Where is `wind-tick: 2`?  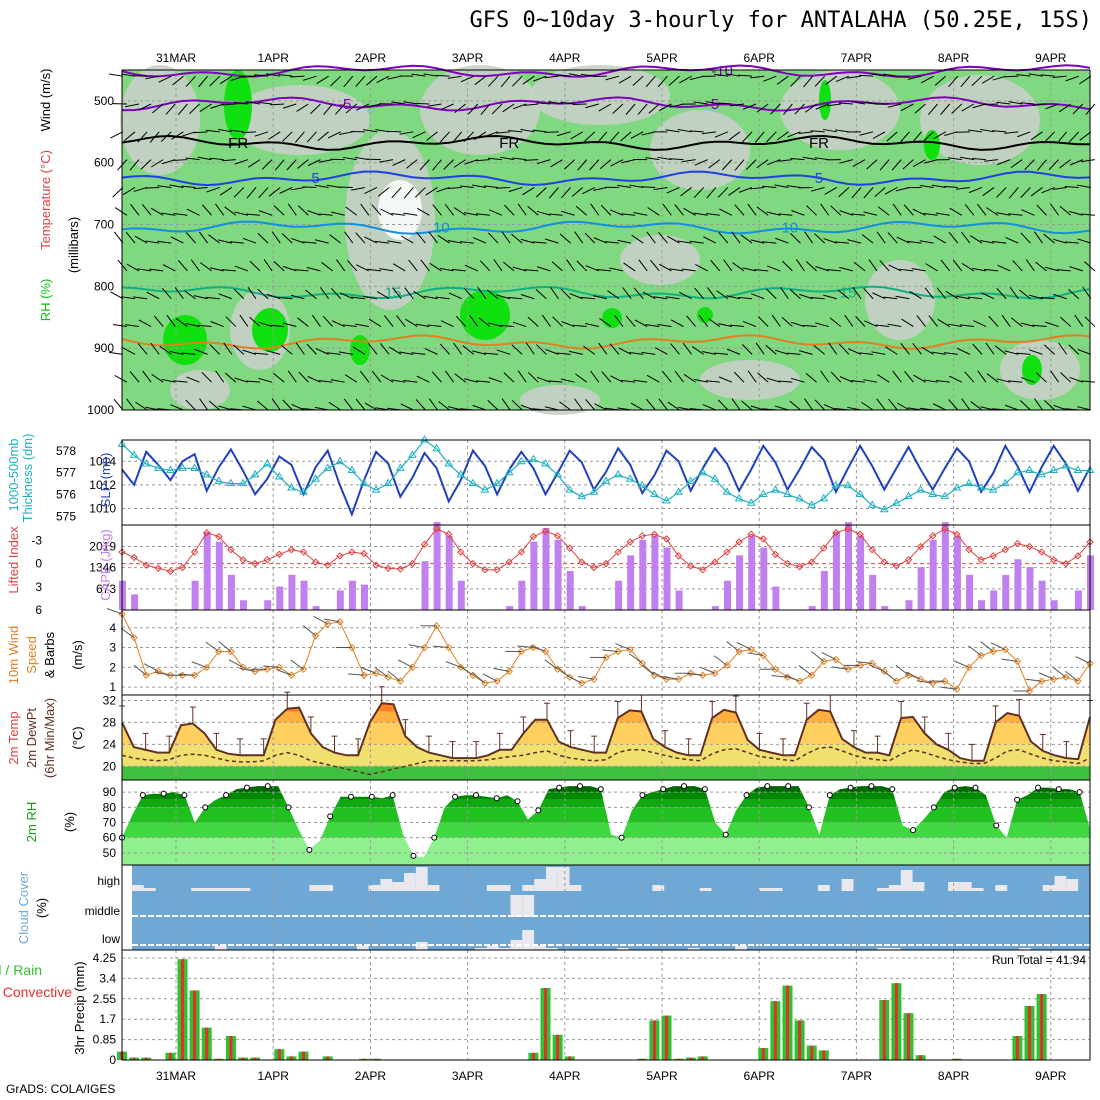
wind-tick: 2 is located at coordinates (112, 667).